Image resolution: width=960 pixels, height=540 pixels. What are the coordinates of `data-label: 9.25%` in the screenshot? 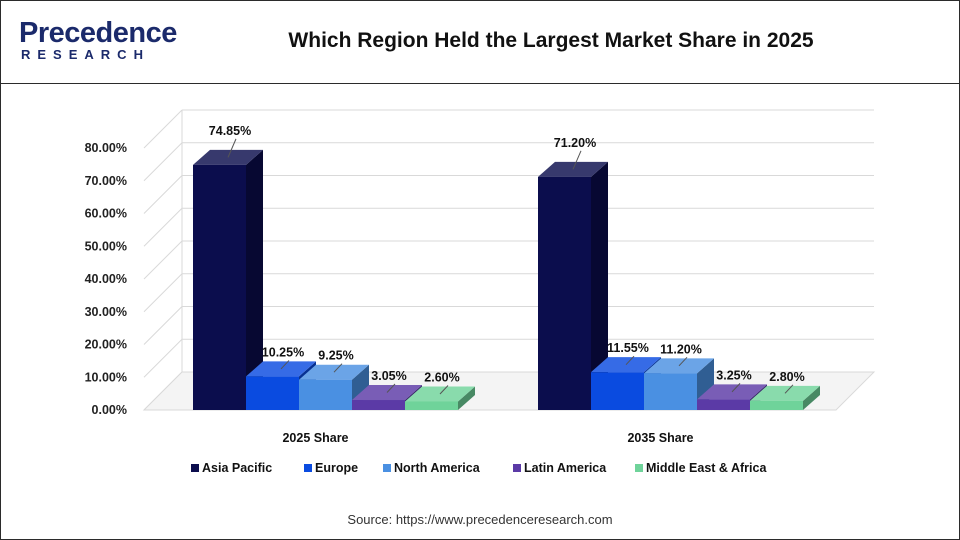 It's located at (335, 356).